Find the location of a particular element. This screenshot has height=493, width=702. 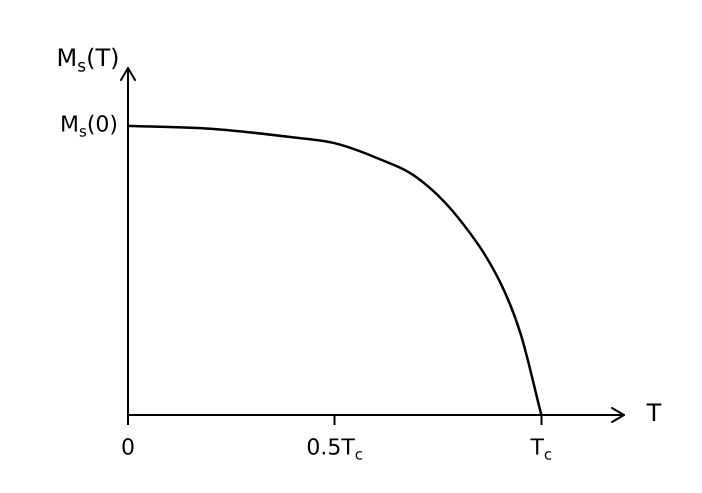

x-axis-title: T is located at coordinates (654, 413).